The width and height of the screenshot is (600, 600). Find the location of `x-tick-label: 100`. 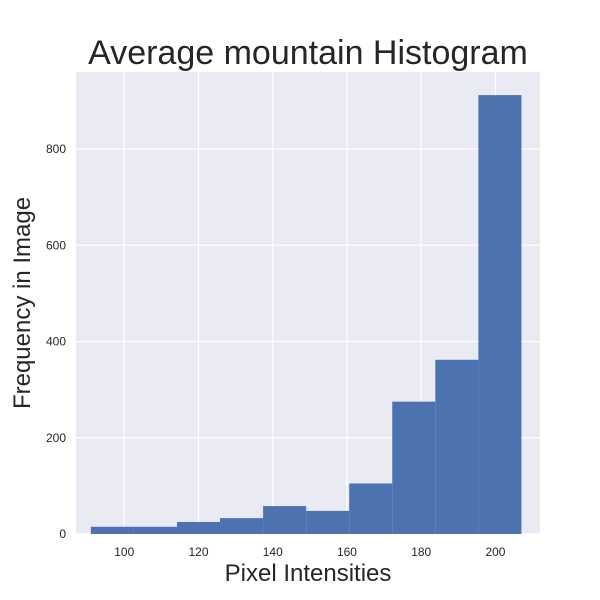

x-tick-label: 100 is located at coordinates (124, 552).